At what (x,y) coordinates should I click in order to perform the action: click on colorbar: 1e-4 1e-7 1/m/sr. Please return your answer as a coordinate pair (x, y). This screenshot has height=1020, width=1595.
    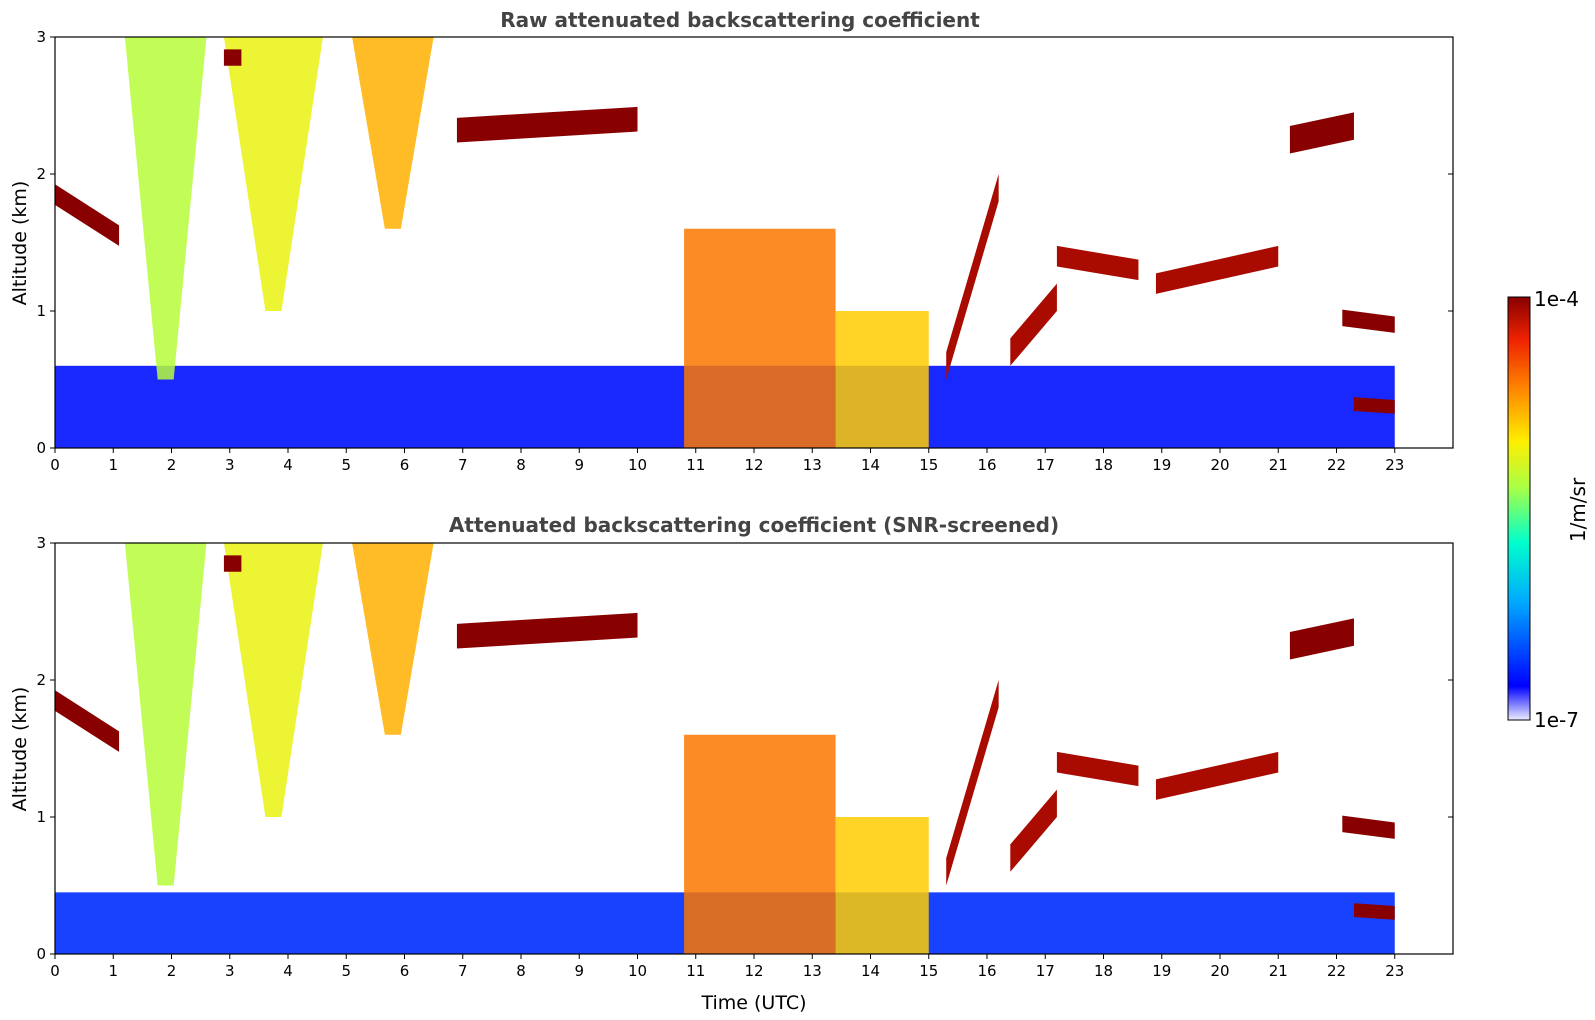
    Looking at the image, I should click on (1548, 509).